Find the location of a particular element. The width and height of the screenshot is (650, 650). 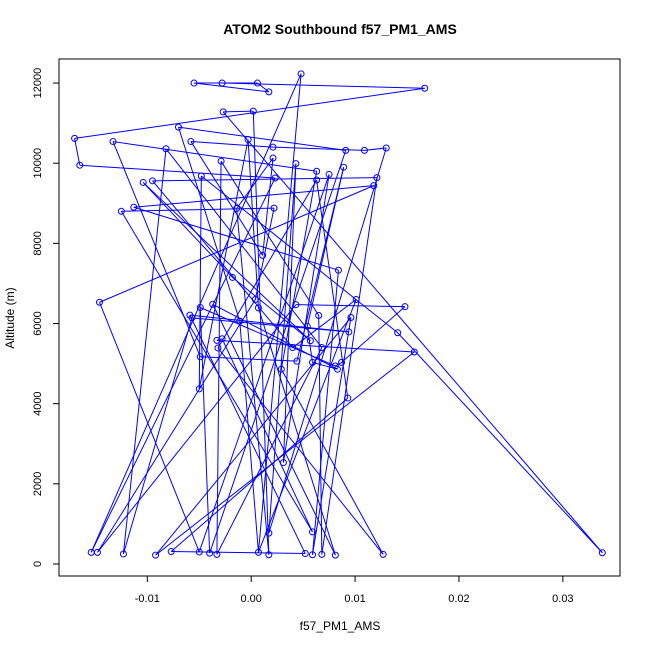

x-tick-label: 0.03 is located at coordinates (562, 599).